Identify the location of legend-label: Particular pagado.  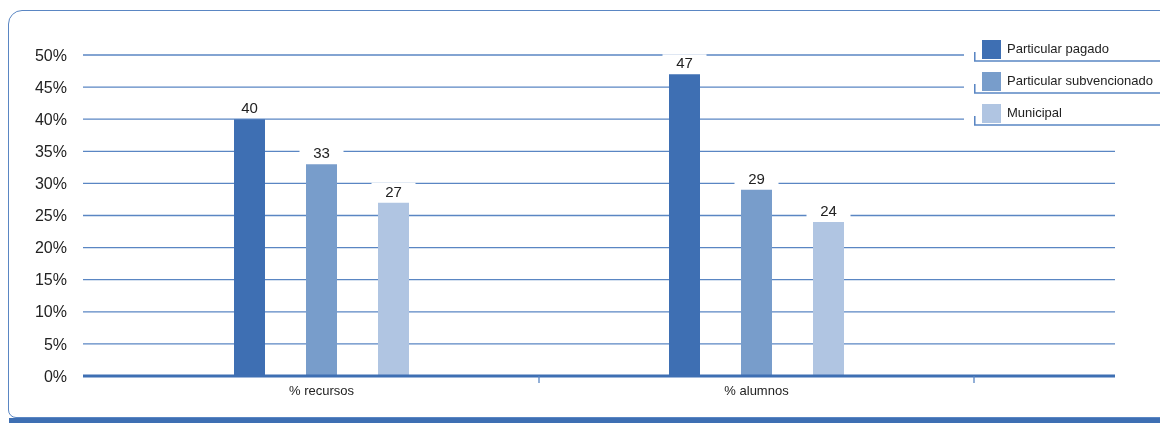
(1058, 48).